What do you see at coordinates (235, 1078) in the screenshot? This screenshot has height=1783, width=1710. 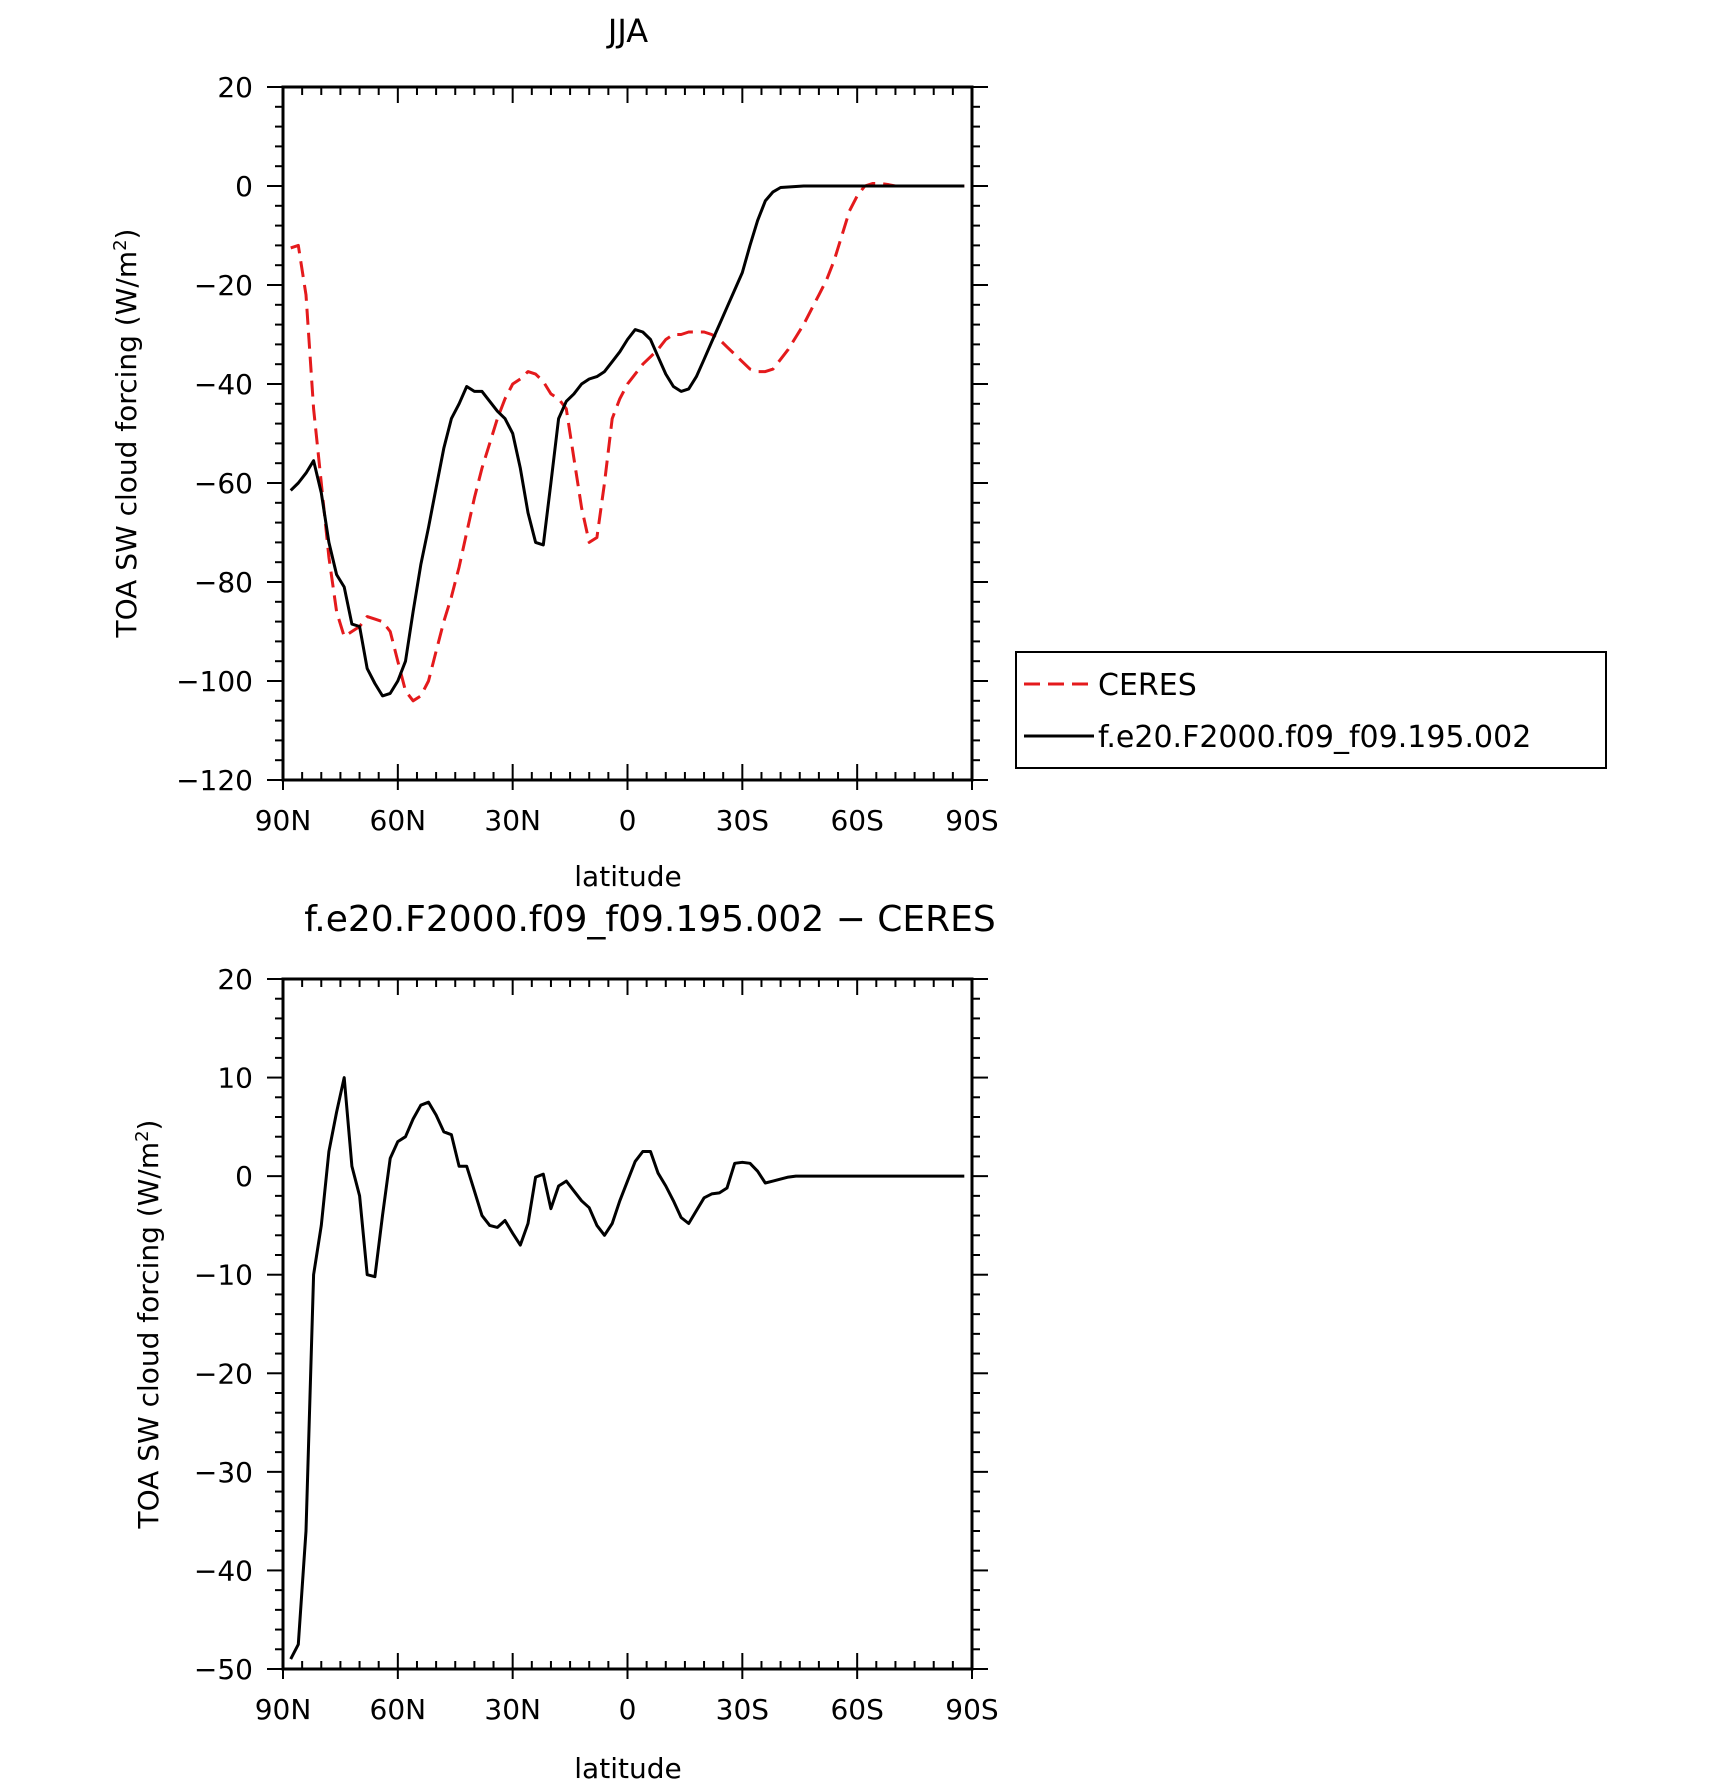 I see `bottom-y-tick-label: 10` at bounding box center [235, 1078].